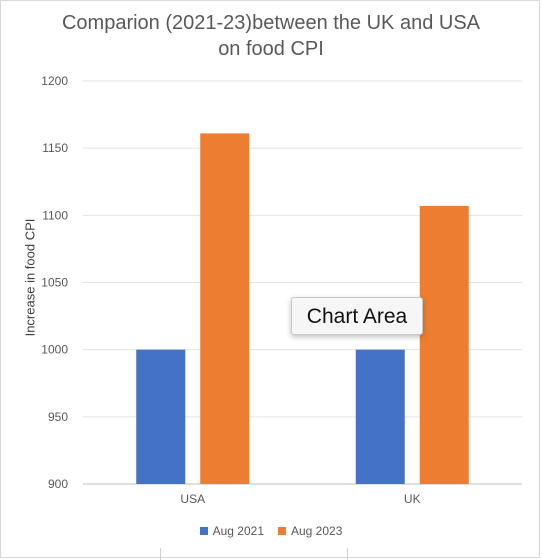 Image resolution: width=542 pixels, height=560 pixels. Describe the element at coordinates (238, 531) in the screenshot. I see `legend-label: Aug 2021` at that location.